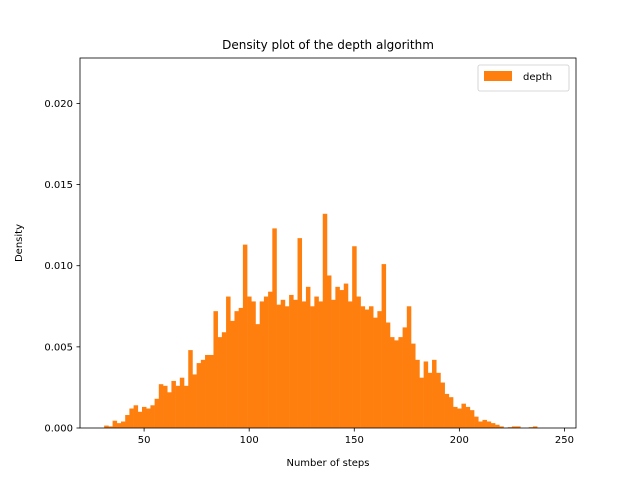  I want to click on y-tick-label: 0.000, so click(58, 429).